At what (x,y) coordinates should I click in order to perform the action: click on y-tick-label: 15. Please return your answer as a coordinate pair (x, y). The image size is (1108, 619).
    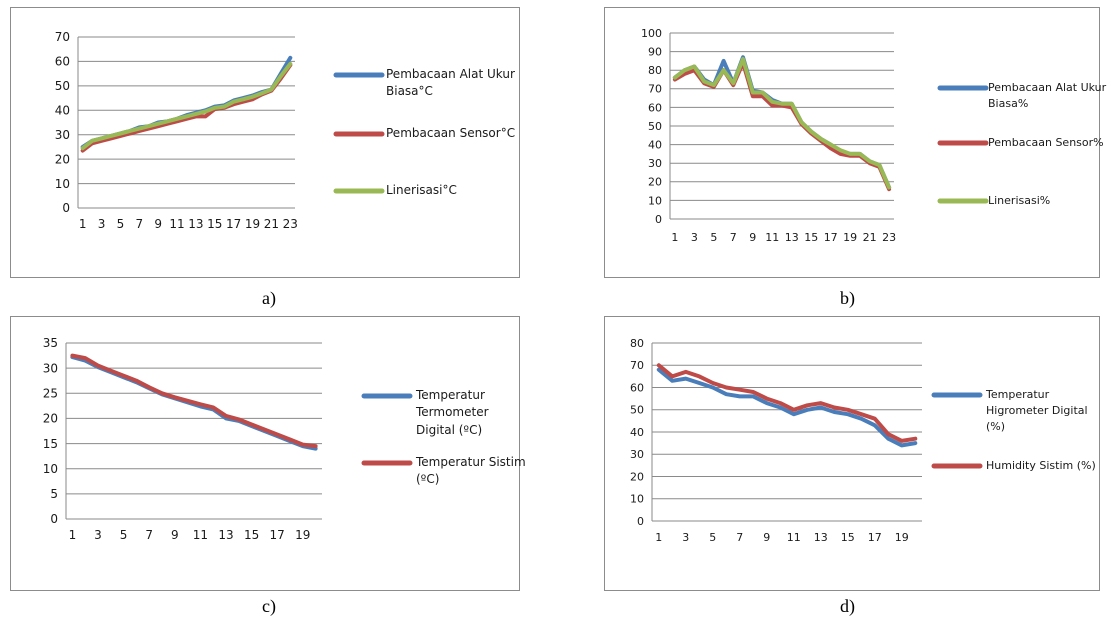
    Looking at the image, I should click on (50, 444).